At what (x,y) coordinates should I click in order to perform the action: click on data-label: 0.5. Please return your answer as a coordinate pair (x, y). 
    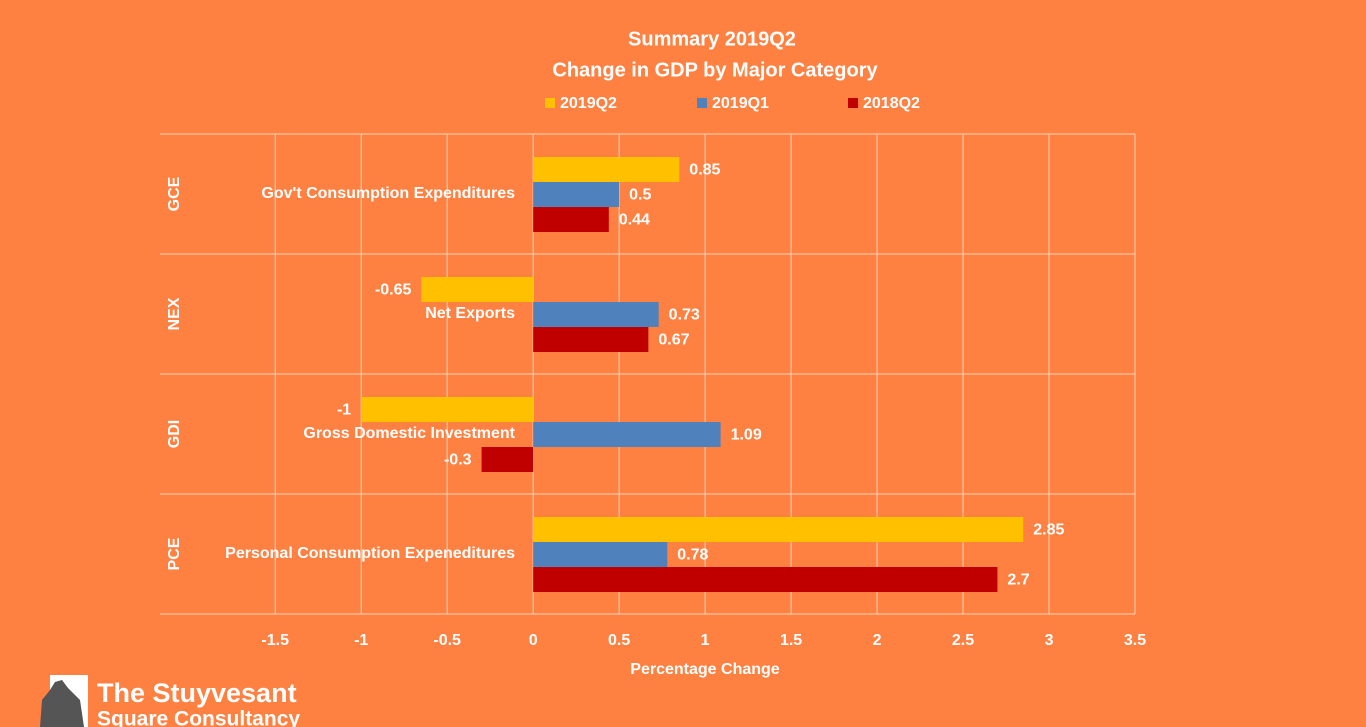
    Looking at the image, I should click on (640, 195).